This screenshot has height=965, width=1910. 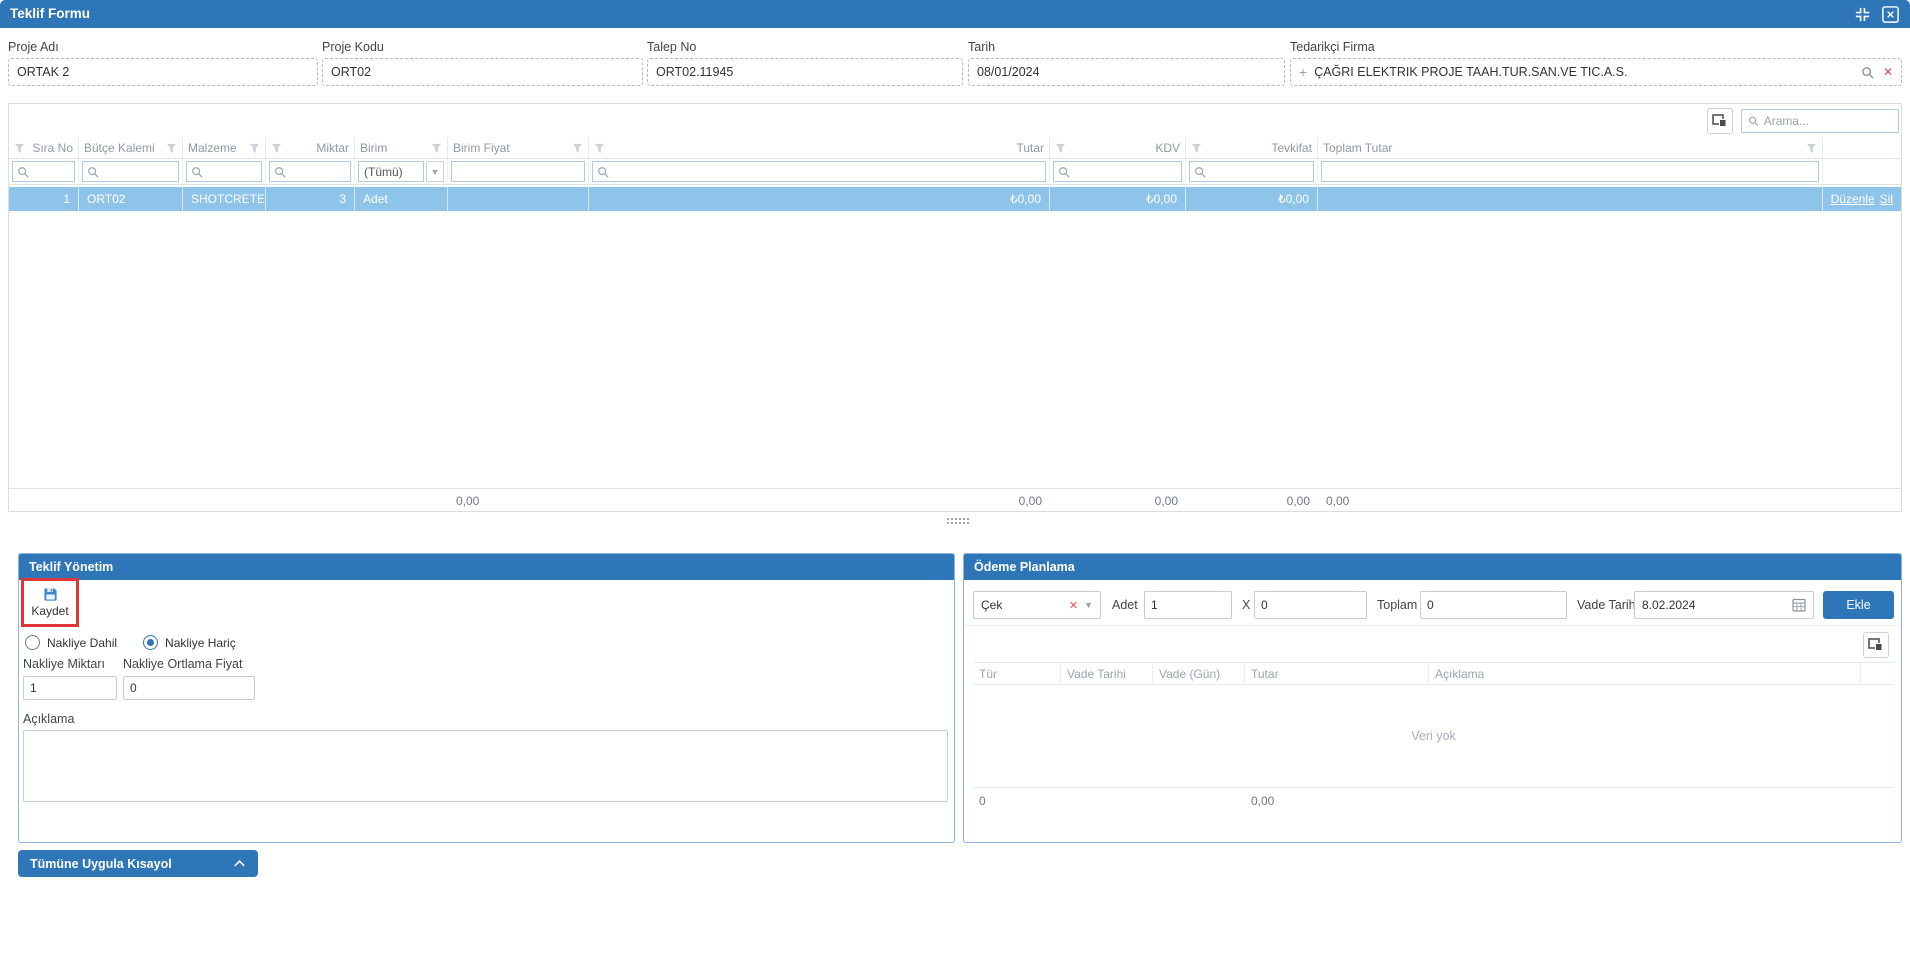 I want to click on column-header-tevkifat: Tevkifat, so click(x=1252, y=148).